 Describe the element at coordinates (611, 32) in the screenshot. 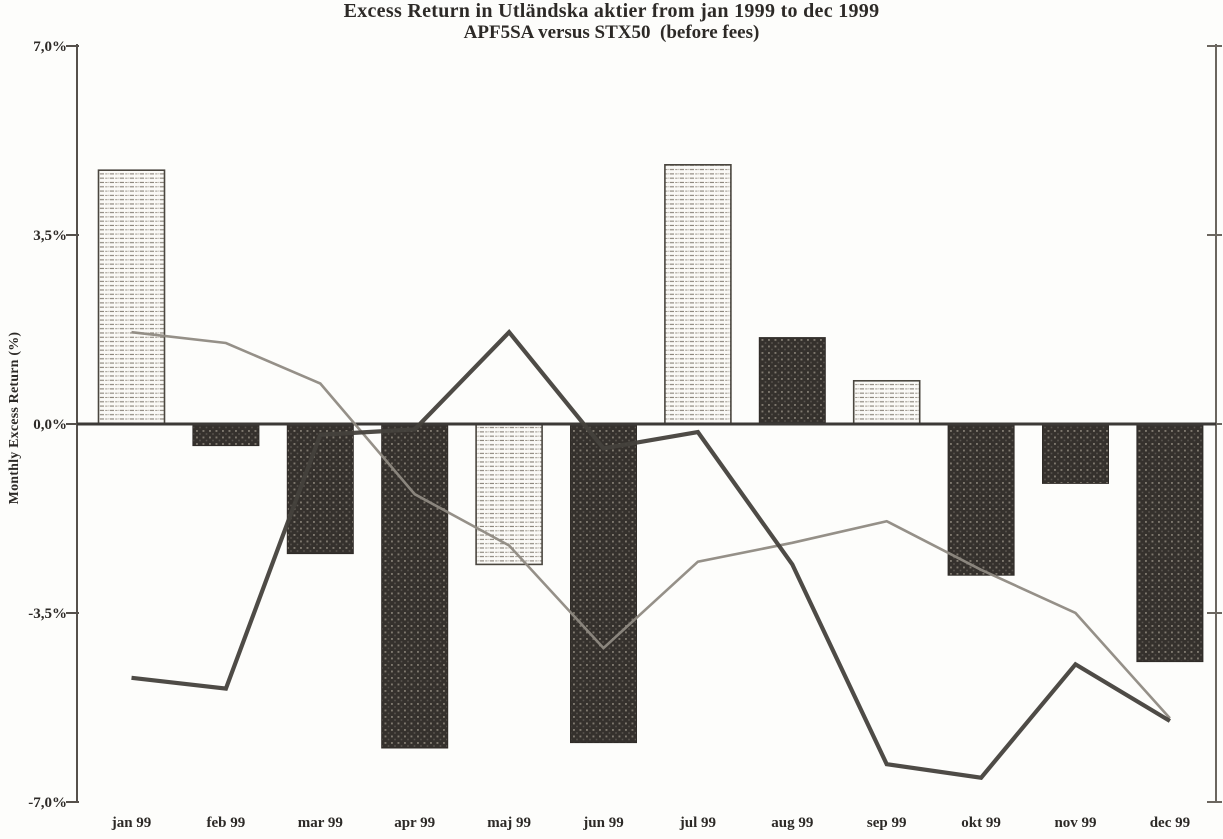

I see `chart-title-line2: APF5SA versus STX50 (before fees)` at that location.